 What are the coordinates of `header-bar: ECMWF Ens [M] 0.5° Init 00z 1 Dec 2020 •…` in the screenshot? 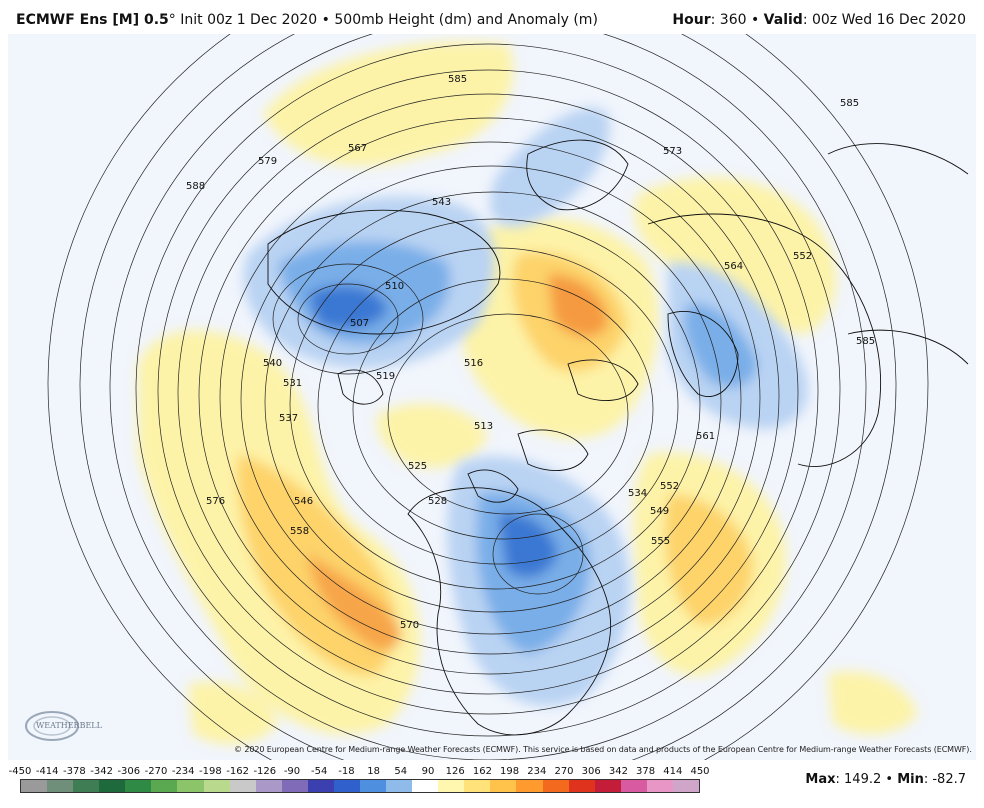 It's located at (492, 17).